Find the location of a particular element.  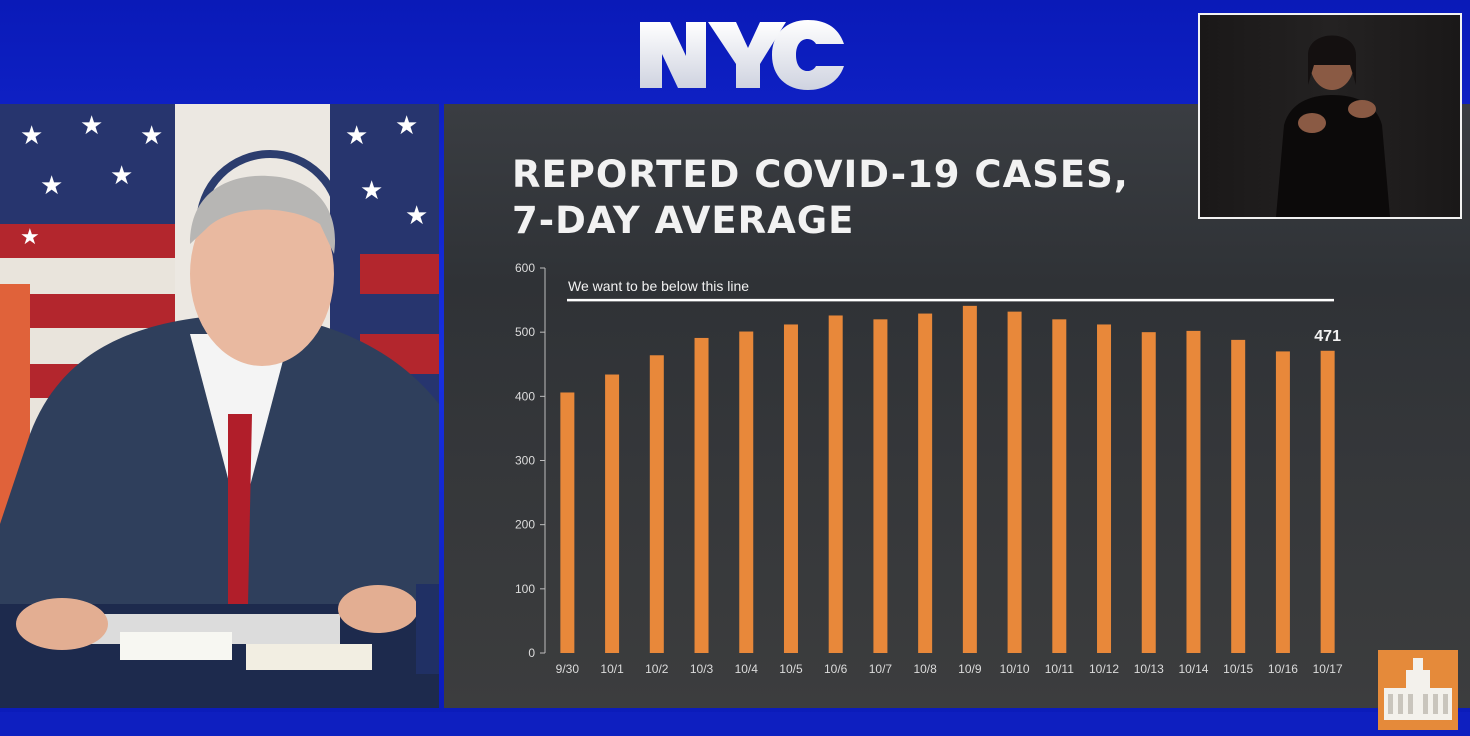

x-tick-label: 10/14 is located at coordinates (1193, 669).